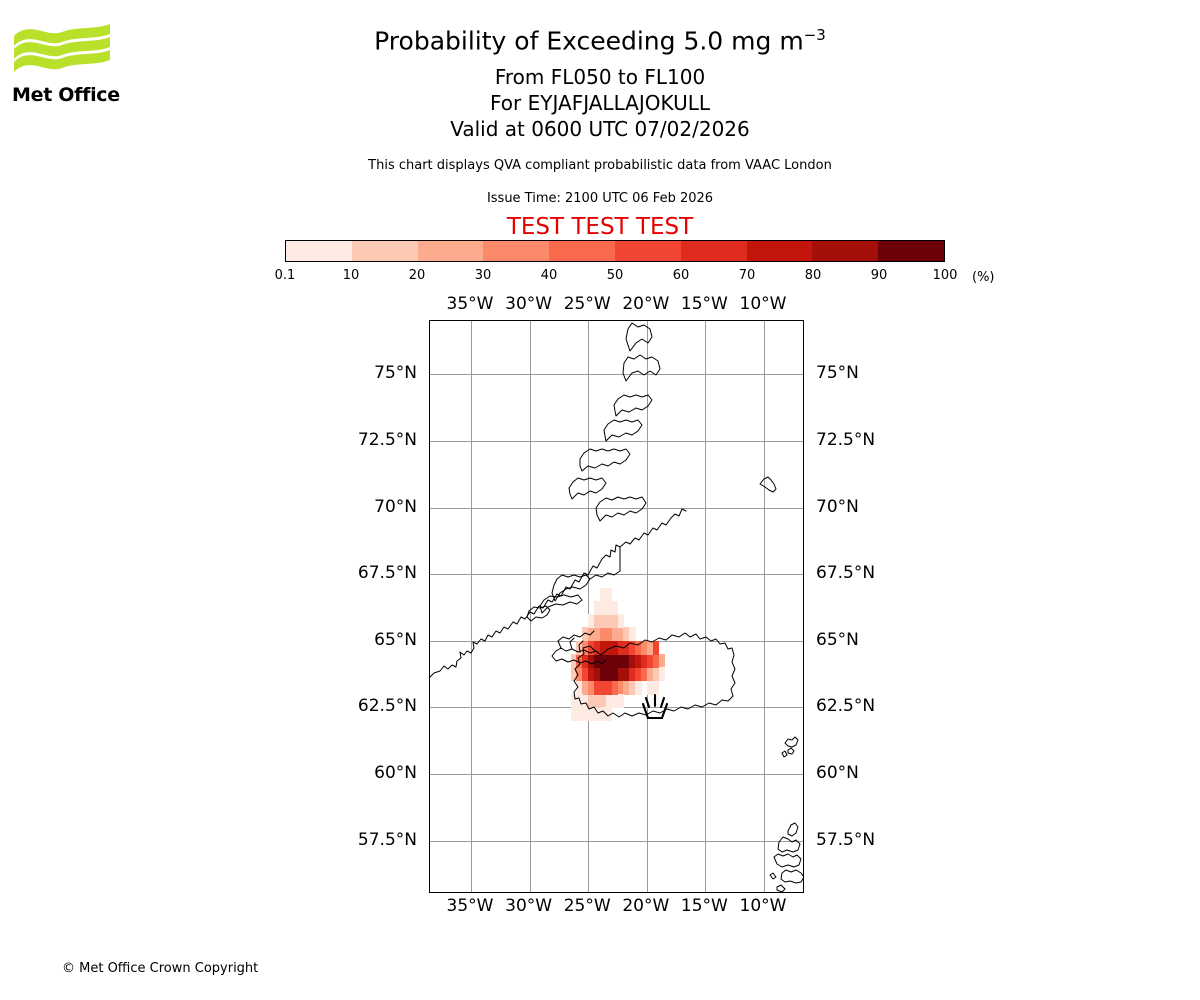  What do you see at coordinates (615, 277) in the screenshot?
I see `colorbar-tick-labels: 0.1 10 20 30 40 50 60 70 80 90 100` at bounding box center [615, 277].